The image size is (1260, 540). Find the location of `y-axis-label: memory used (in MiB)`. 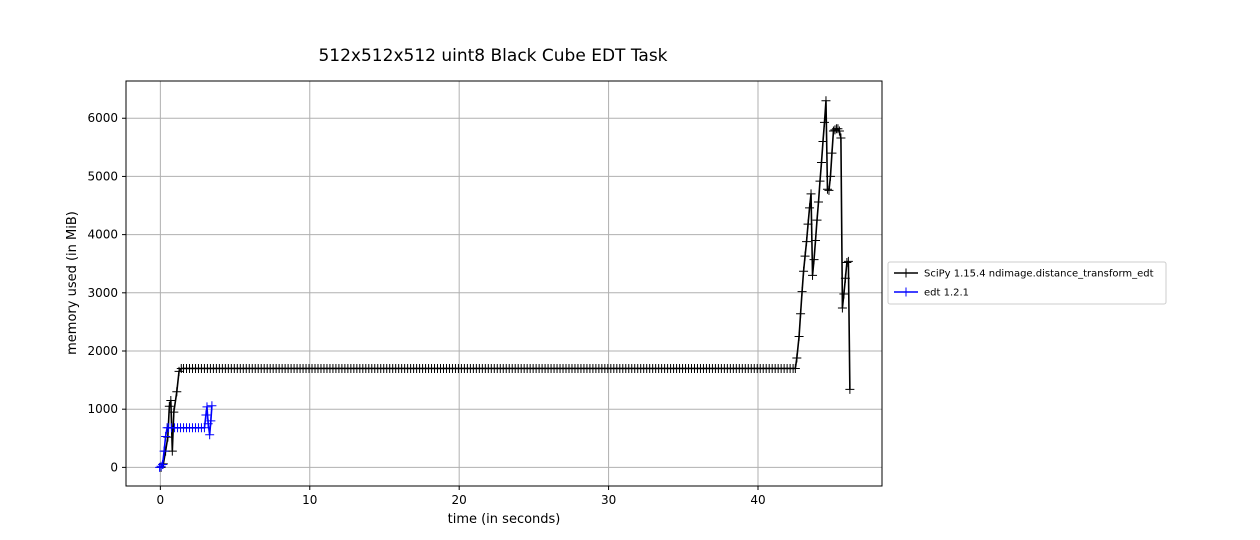

y-axis-label: memory used (in MiB) is located at coordinates (72, 283).